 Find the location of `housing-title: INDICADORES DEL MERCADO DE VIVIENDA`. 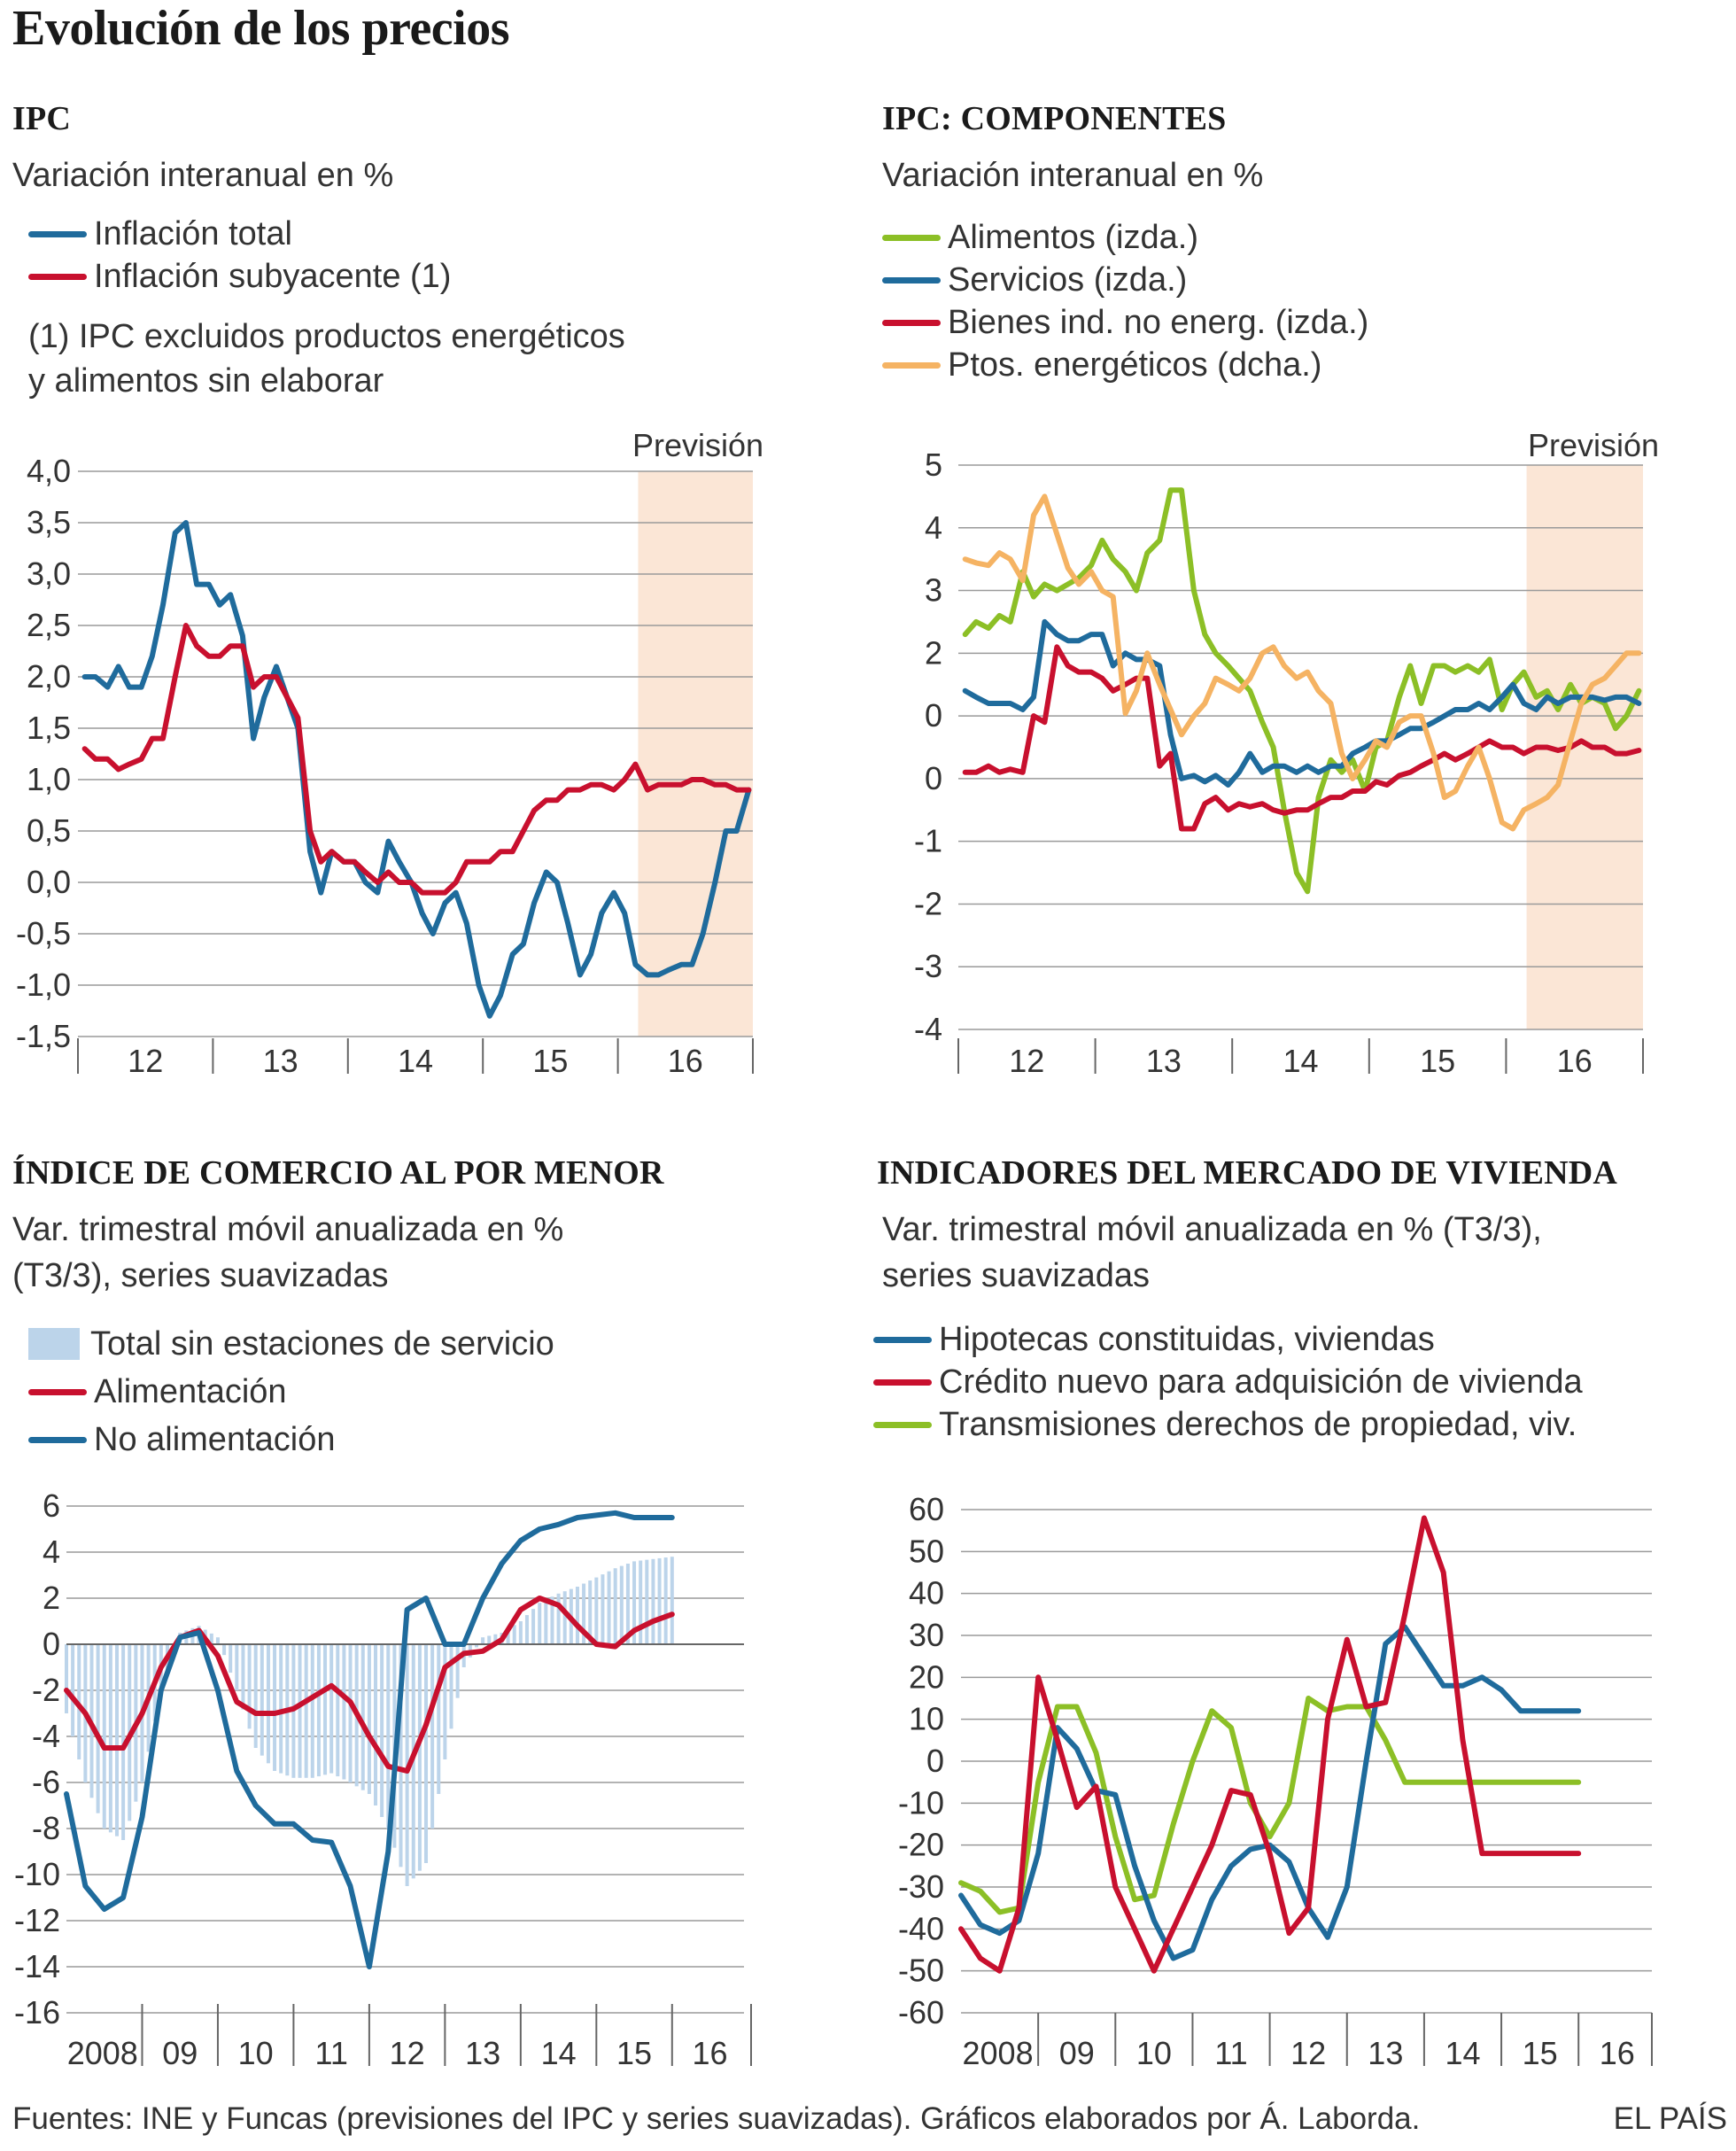

housing-title: INDICADORES DEL MERCADO DE VIVIENDA is located at coordinates (1247, 1173).